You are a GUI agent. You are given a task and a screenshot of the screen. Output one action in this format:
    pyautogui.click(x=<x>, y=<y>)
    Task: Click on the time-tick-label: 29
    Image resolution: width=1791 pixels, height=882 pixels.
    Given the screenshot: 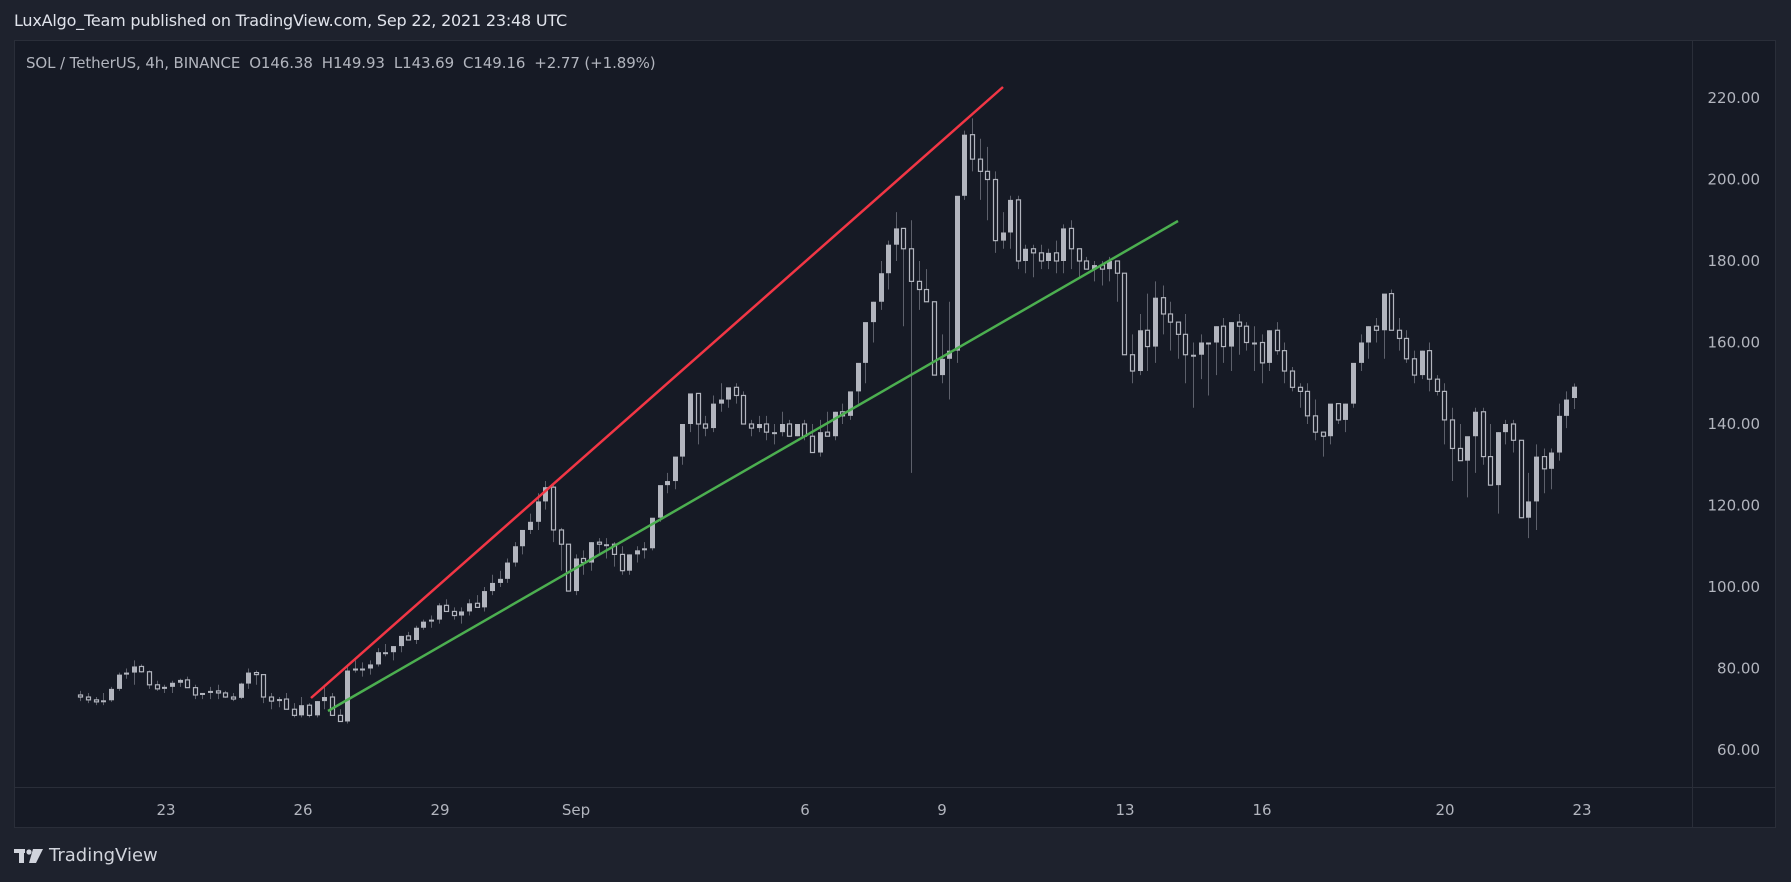 What is the action you would take?
    pyautogui.click(x=439, y=810)
    